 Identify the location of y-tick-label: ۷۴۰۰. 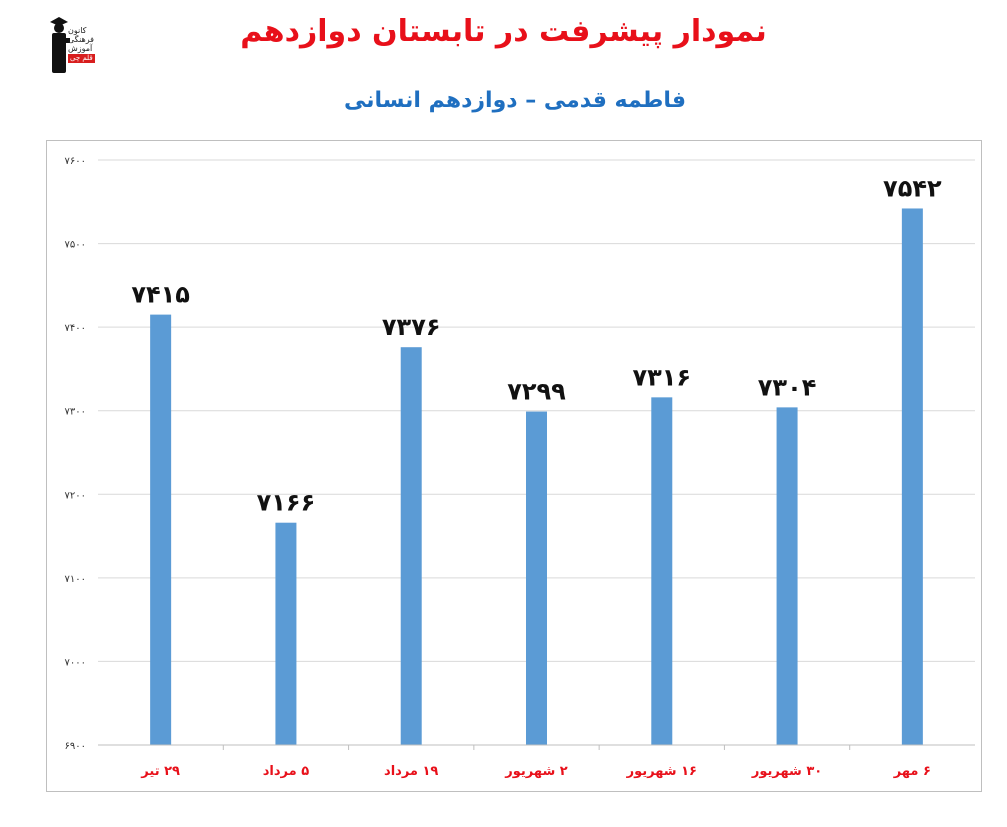
(75, 328).